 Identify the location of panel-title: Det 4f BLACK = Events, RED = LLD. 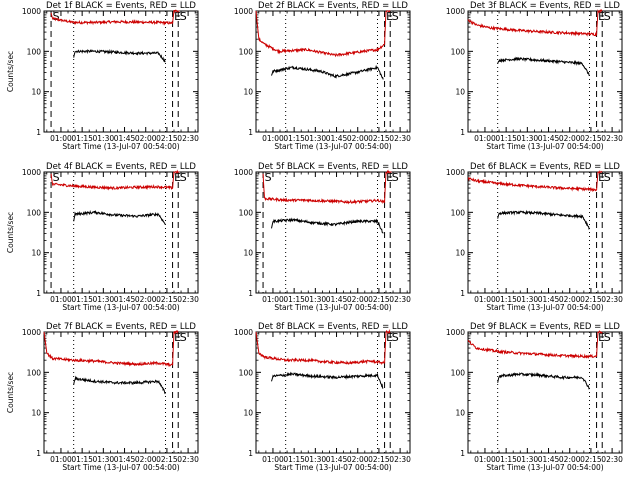
(121, 167).